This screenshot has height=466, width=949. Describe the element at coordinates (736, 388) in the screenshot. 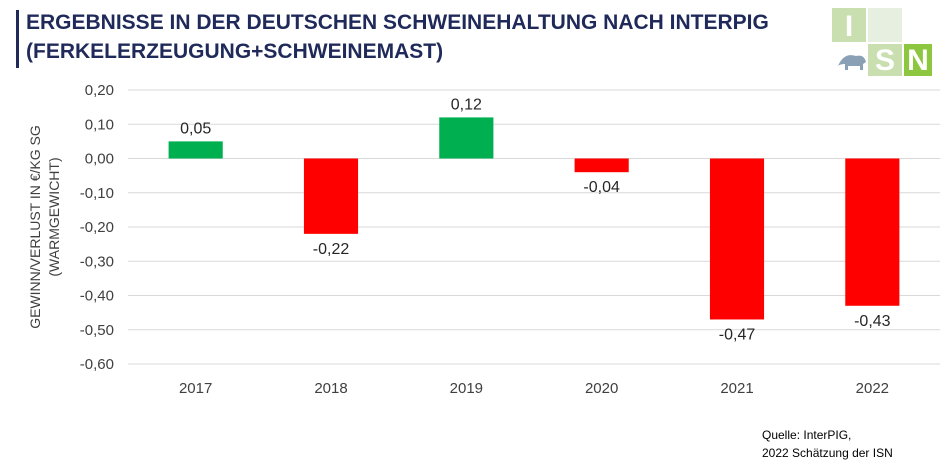

I see `x-tick-label: 2021` at that location.